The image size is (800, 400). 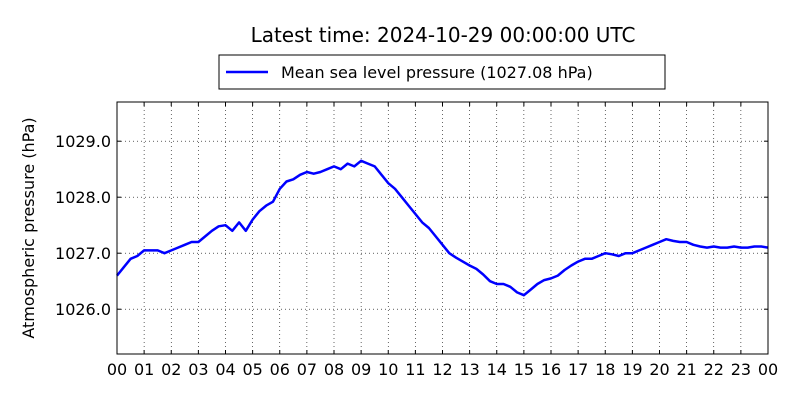 I want to click on x-tick-label: 06, so click(x=280, y=369).